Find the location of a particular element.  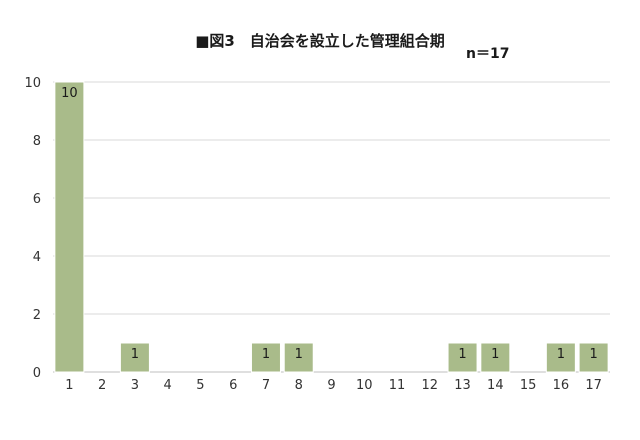

y-tick-label: 0 is located at coordinates (37, 373).